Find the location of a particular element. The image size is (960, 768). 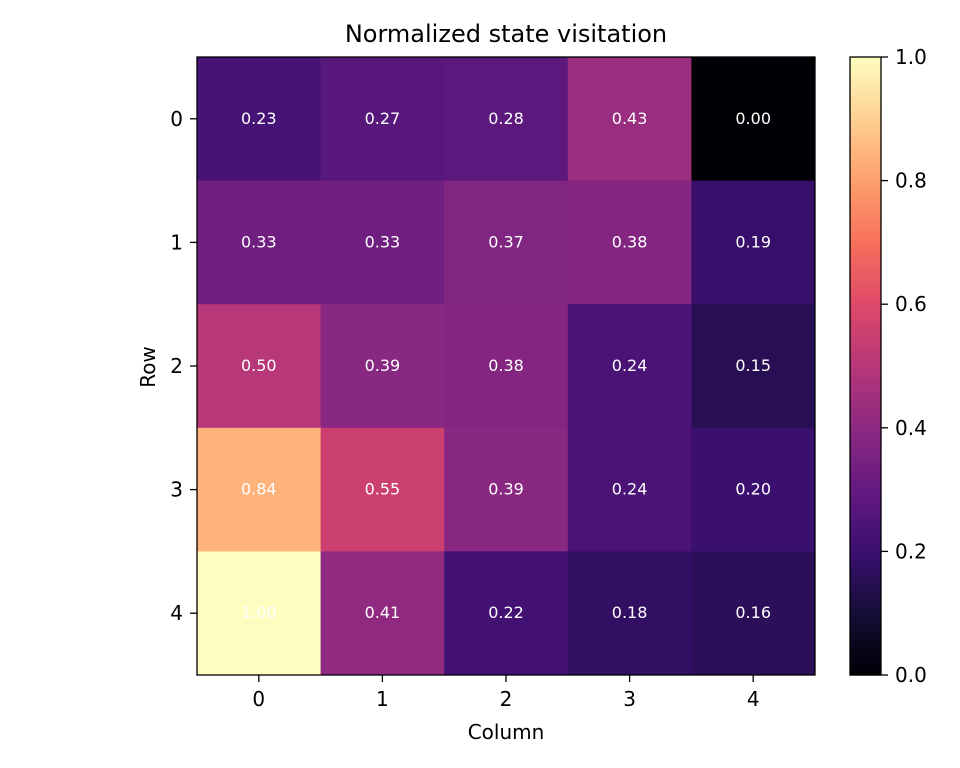

cell-value-label-r0-c0: 0.23 is located at coordinates (259, 118).